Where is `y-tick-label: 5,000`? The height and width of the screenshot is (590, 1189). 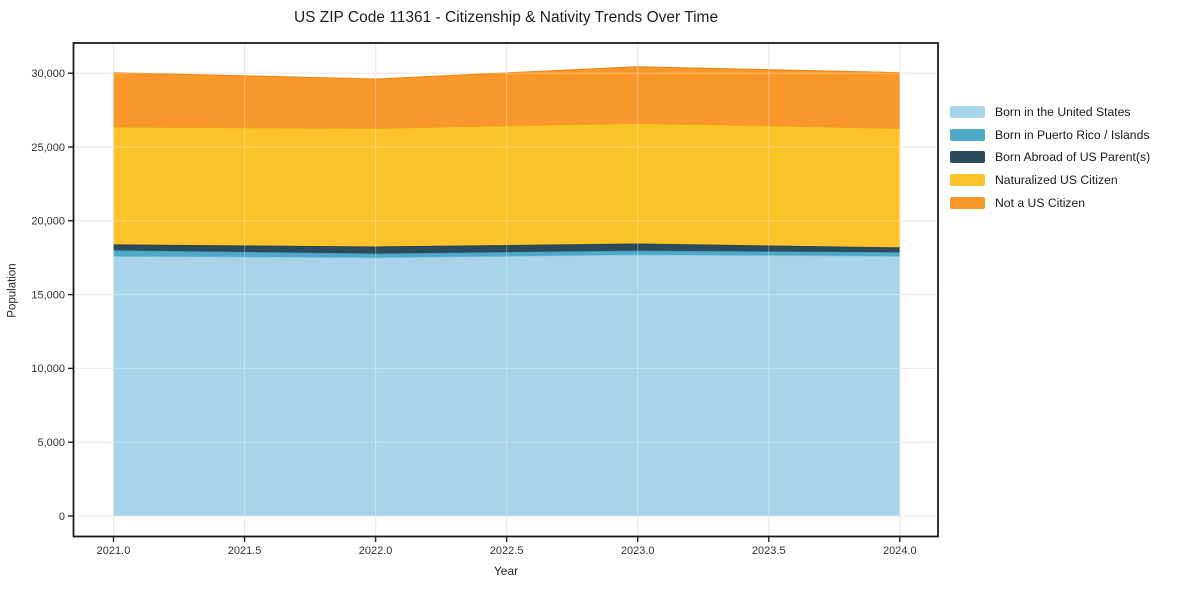 y-tick-label: 5,000 is located at coordinates (51, 443).